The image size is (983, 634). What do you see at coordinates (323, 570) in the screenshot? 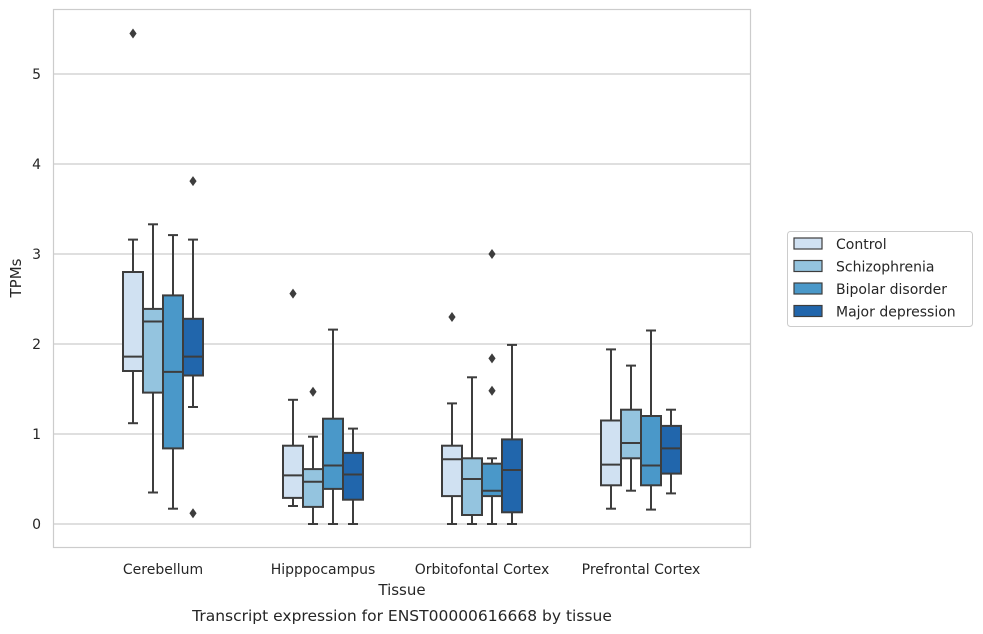
I see `x-tick-label: Hipppocampus` at bounding box center [323, 570].